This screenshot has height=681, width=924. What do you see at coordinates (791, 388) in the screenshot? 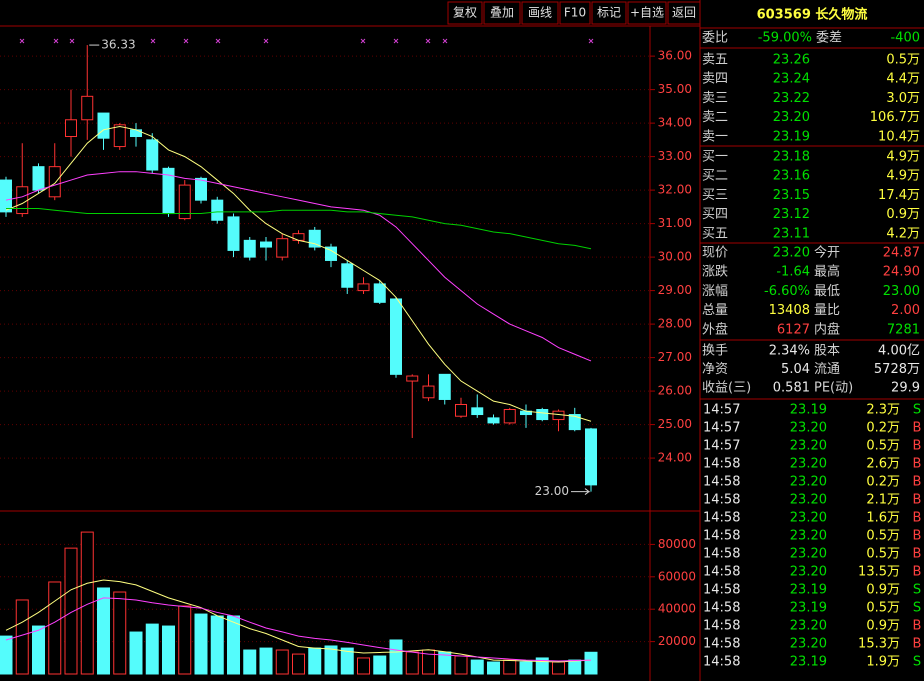
I see `fund-value: 0.581` at bounding box center [791, 388].